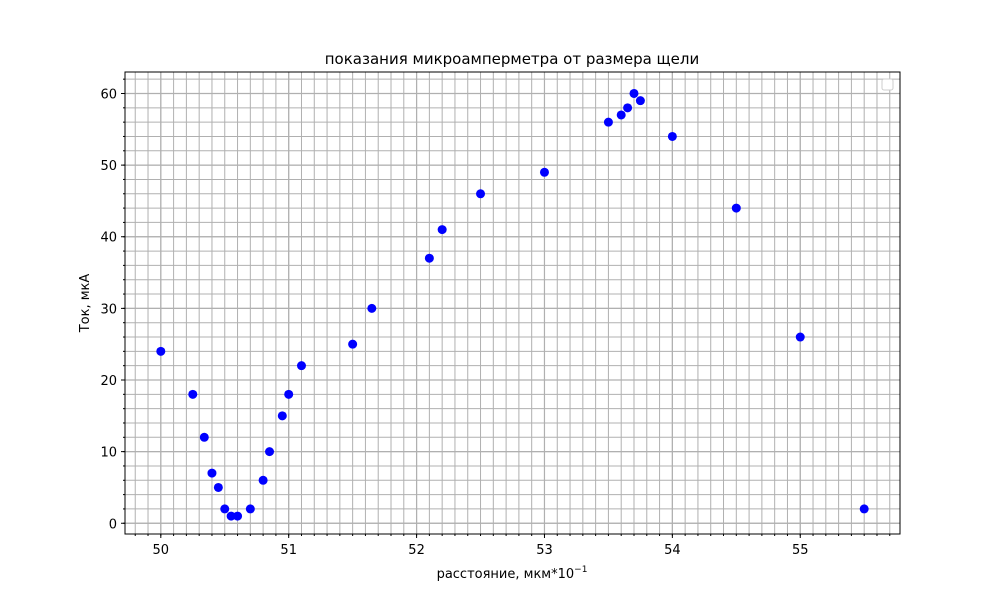  I want to click on x-axis-ticks: 50 51 52 53 54 55, so click(512, 546).